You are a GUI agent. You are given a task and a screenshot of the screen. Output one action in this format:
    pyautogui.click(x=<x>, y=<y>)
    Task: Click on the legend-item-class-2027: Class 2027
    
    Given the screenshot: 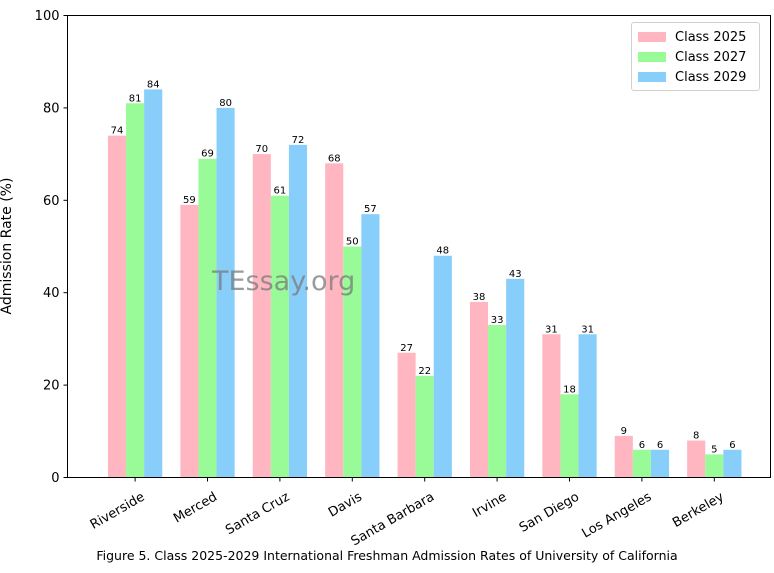 What is the action you would take?
    pyautogui.click(x=692, y=57)
    